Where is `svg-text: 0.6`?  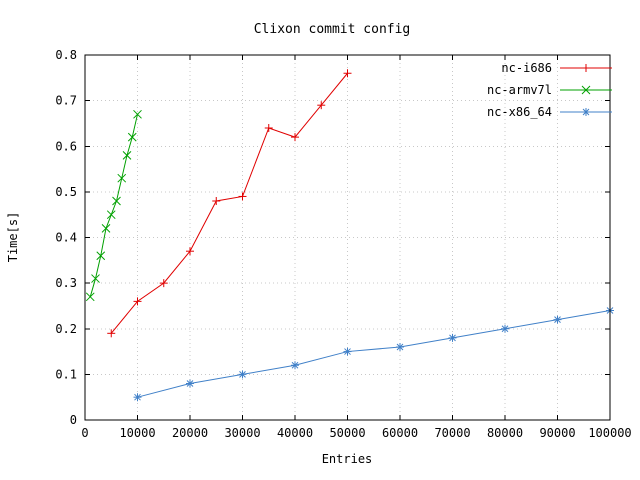 svg-text: 0.6 is located at coordinates (66, 146).